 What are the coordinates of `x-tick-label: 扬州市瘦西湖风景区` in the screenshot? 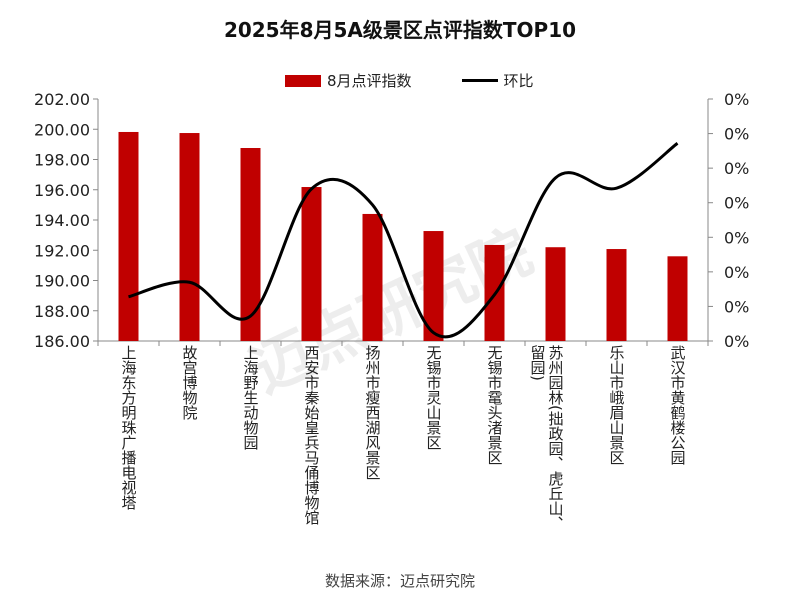 It's located at (372, 412).